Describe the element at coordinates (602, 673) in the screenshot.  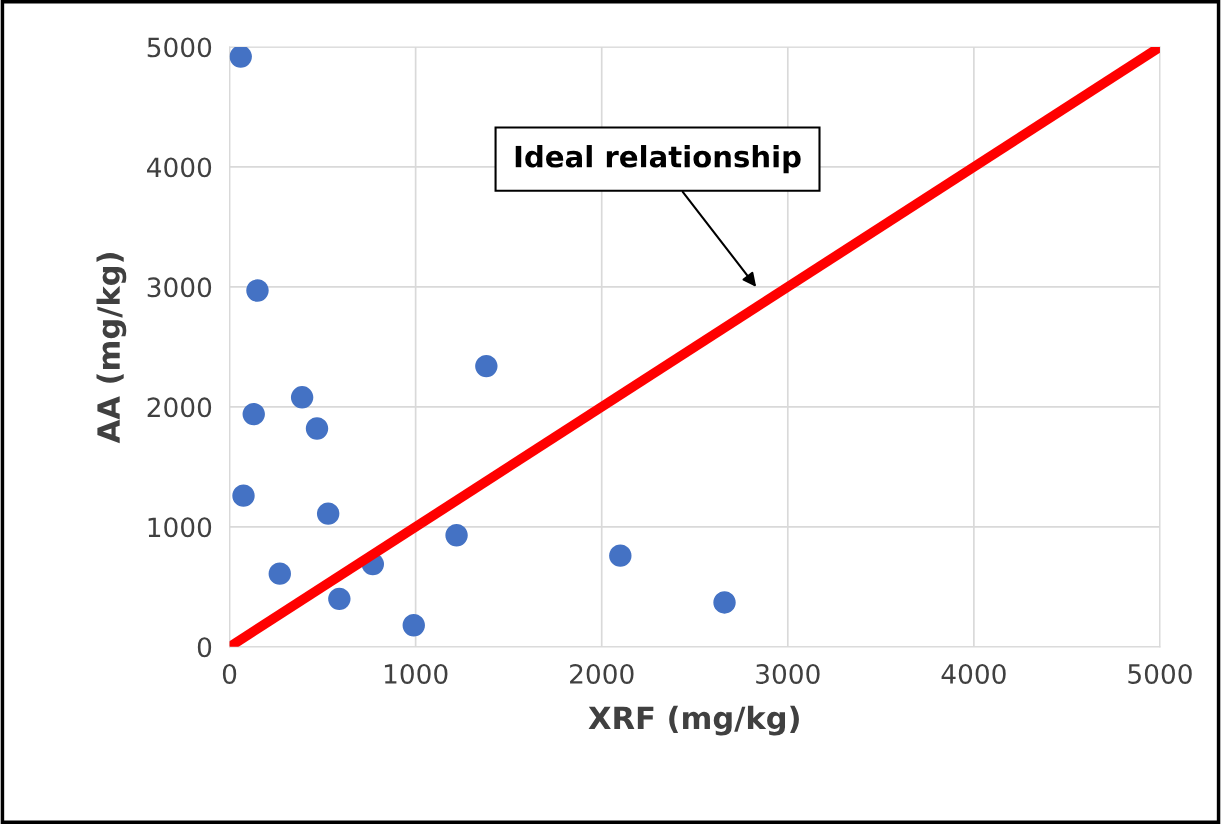
I see `x-tick-label: 2000` at that location.